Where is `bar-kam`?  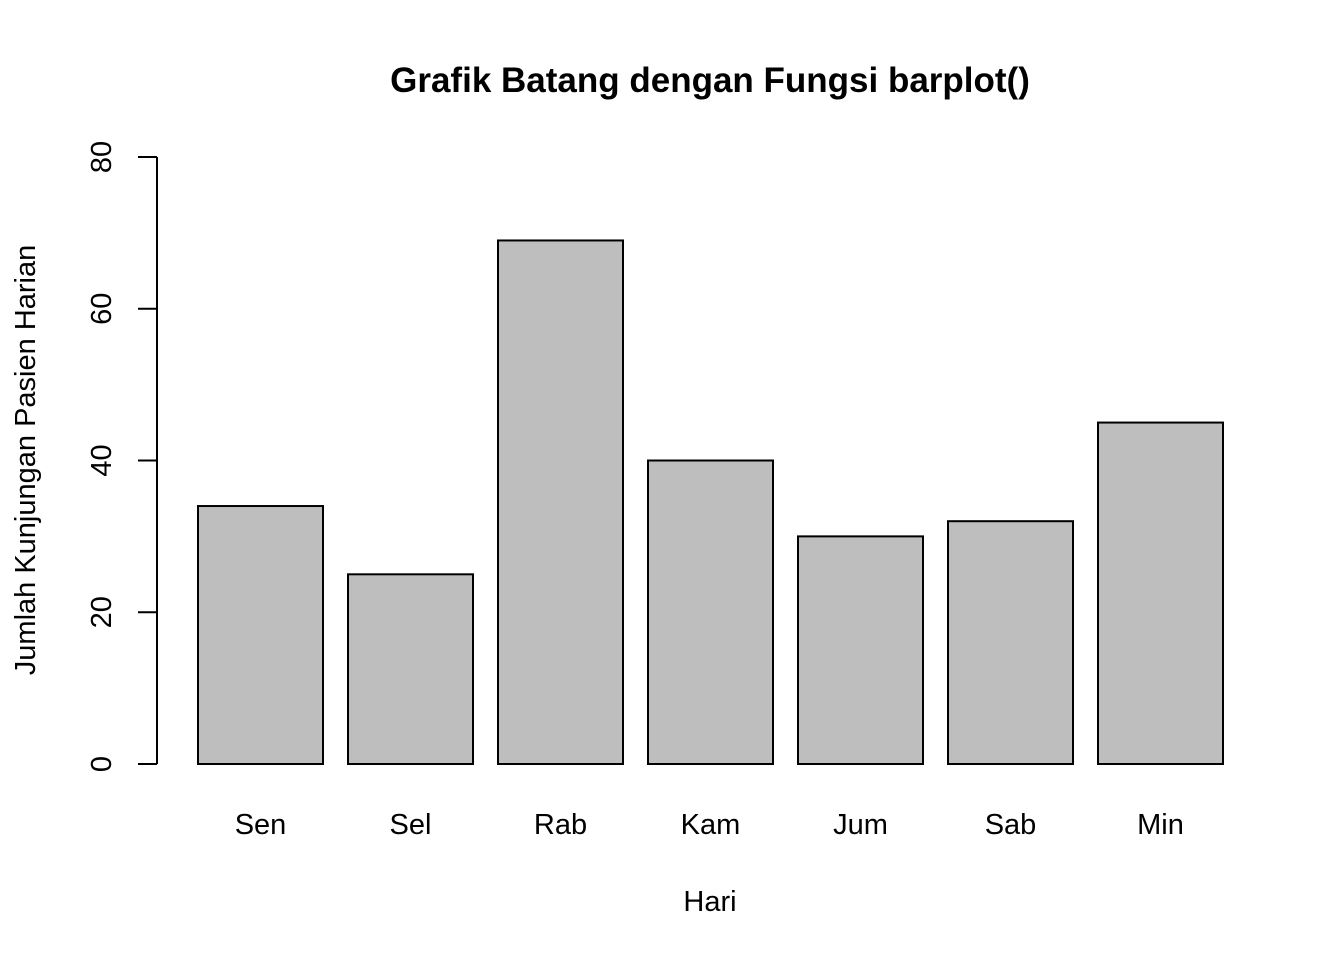 bar-kam is located at coordinates (710, 612).